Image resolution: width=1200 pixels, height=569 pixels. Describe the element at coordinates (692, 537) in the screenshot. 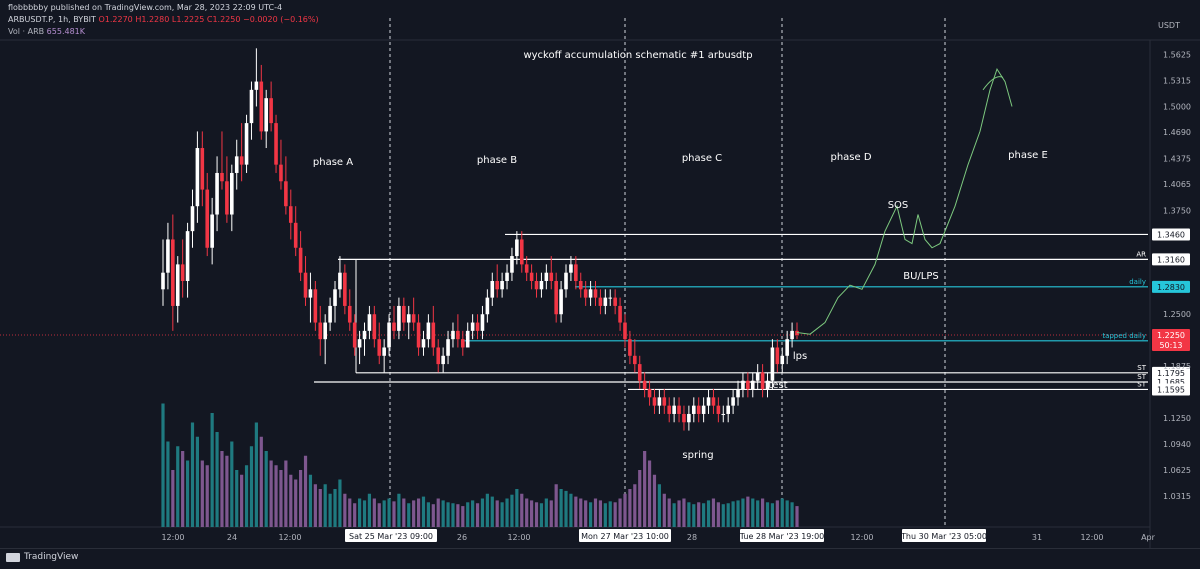

I see `time-tick: 28` at that location.